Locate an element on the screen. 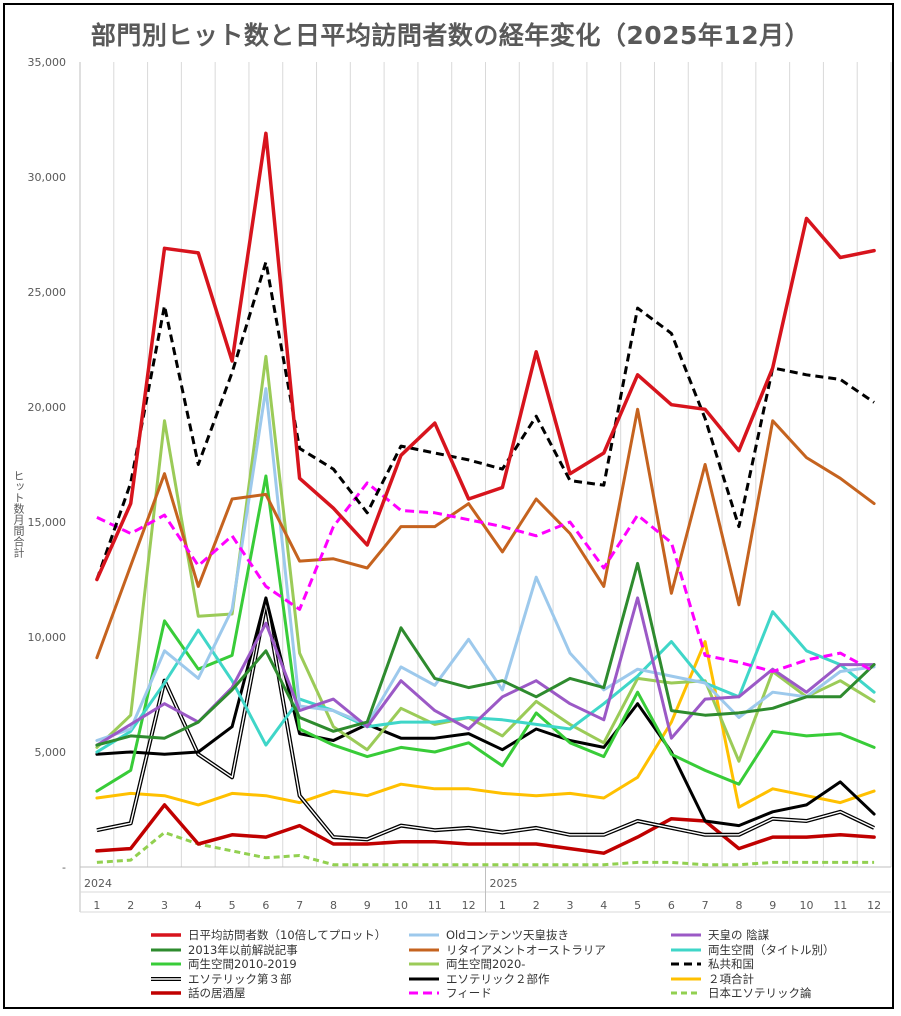 The width and height of the screenshot is (901, 1016). legend-label: 日平均訪問者数（10倍してプロット） is located at coordinates (287, 935).